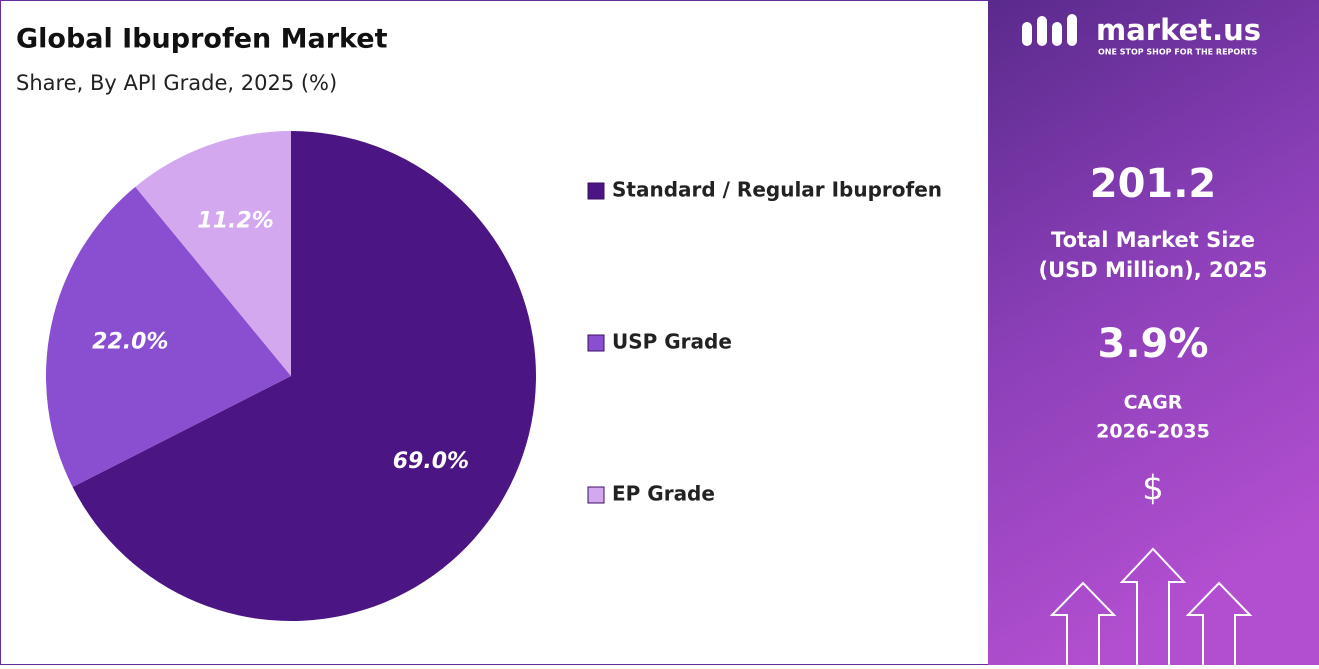 The image size is (1319, 669). Describe the element at coordinates (663, 494) in the screenshot. I see `legend-label: EP Grade` at that location.